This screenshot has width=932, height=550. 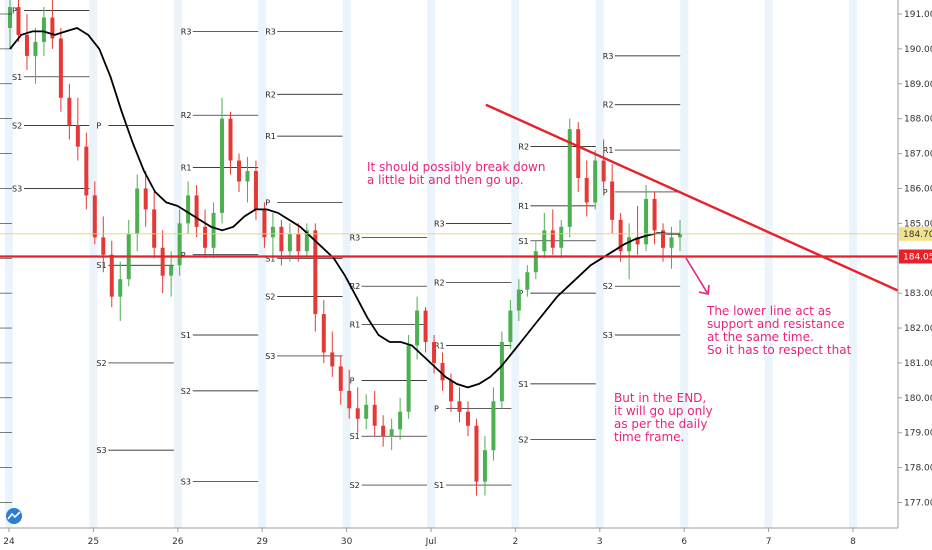 What do you see at coordinates (347, 542) in the screenshot?
I see `time-tick-label: 30` at bounding box center [347, 542].